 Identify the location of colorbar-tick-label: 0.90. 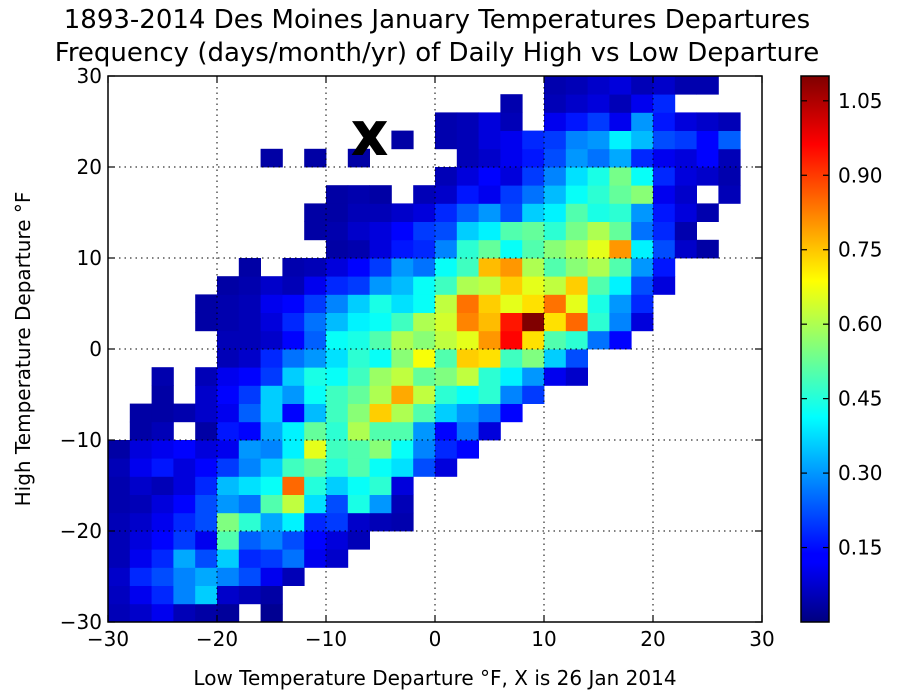
(860, 175).